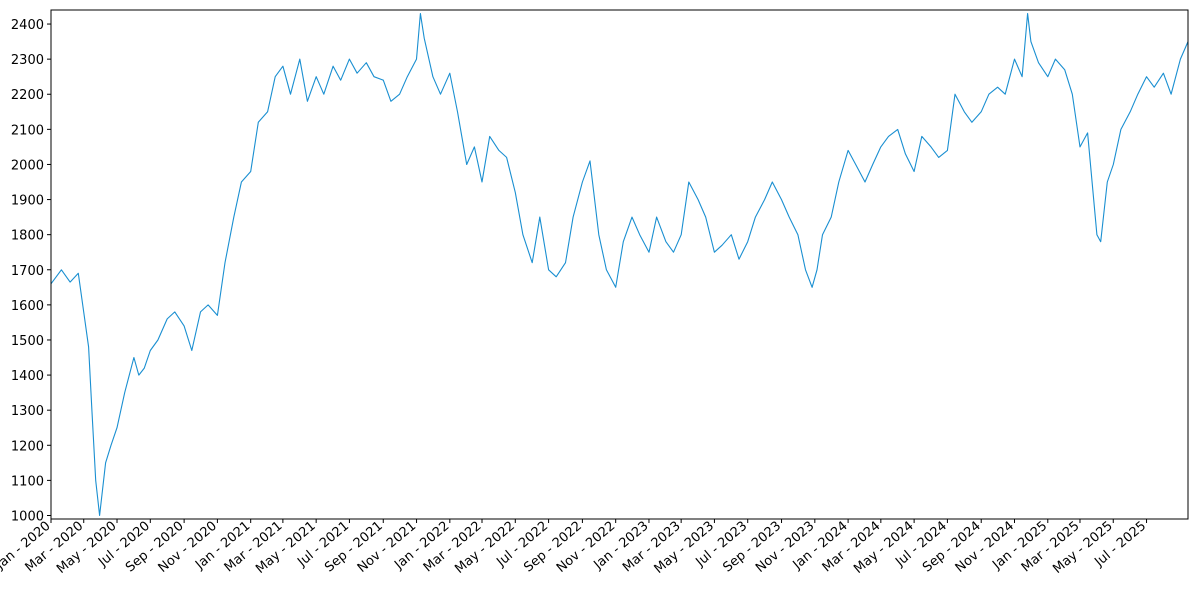 The height and width of the screenshot is (600, 1200). What do you see at coordinates (27, 25) in the screenshot?
I see `y-tick-label: 2400` at bounding box center [27, 25].